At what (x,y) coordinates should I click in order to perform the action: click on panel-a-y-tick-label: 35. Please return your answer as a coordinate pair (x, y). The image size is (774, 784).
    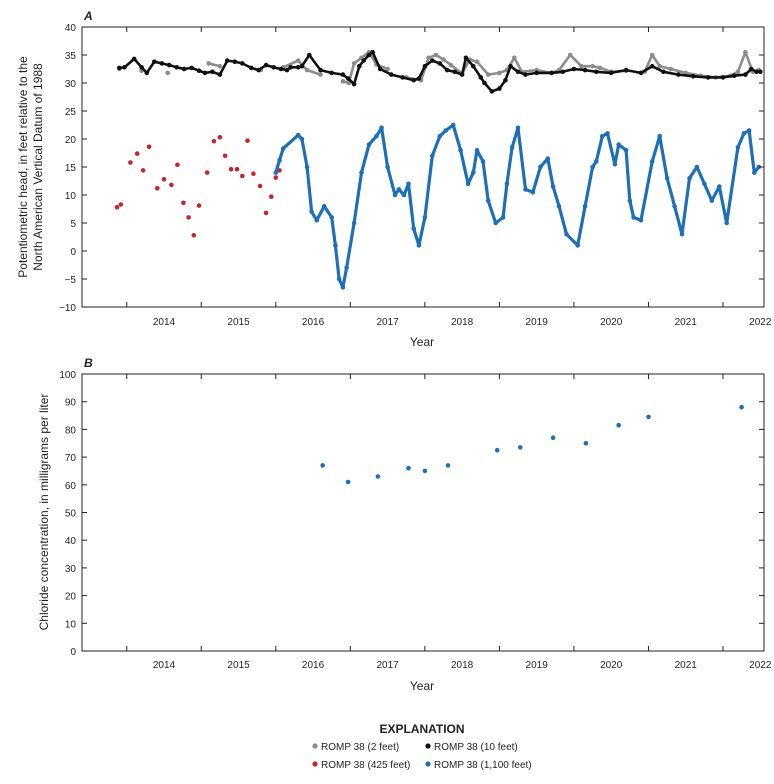
    Looking at the image, I should click on (71, 56).